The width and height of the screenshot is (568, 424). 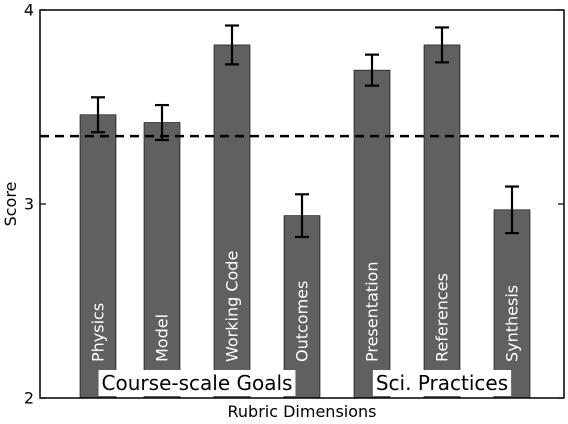 I want to click on y-tick-label: 3, so click(x=29, y=204).